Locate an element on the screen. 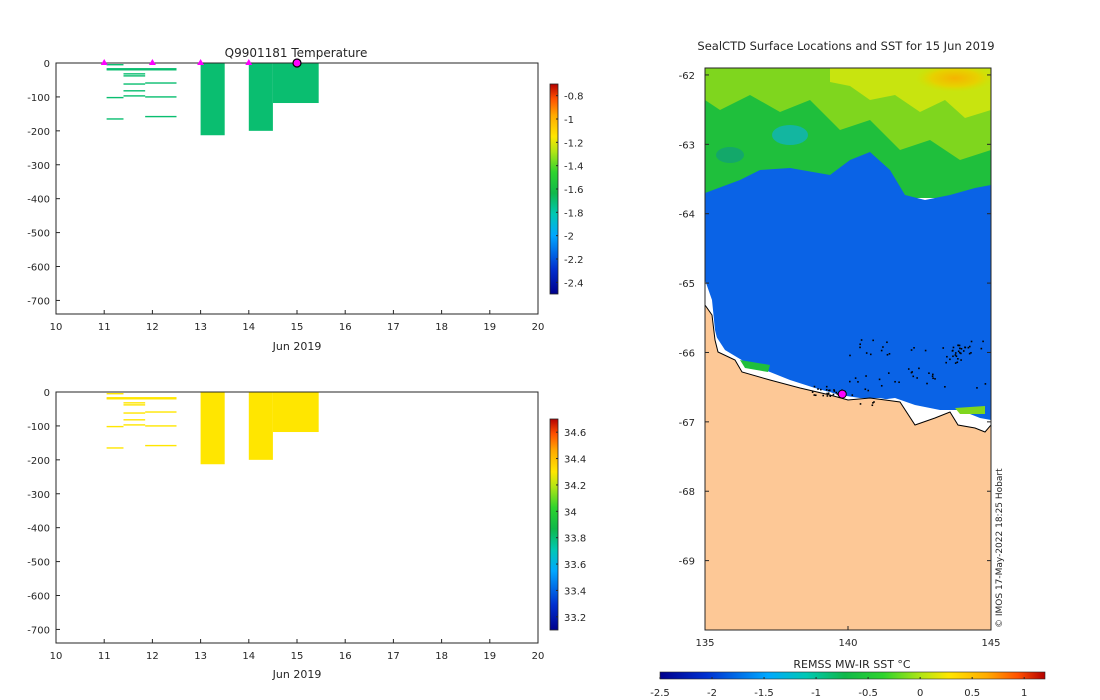 The height and width of the screenshot is (700, 1100). coastal-strip is located at coordinates (755, 366).